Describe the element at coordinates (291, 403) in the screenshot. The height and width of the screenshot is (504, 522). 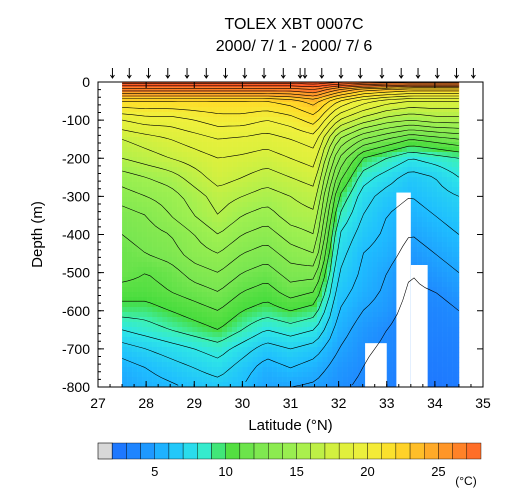
I see `x-tick-label-4: 31` at that location.